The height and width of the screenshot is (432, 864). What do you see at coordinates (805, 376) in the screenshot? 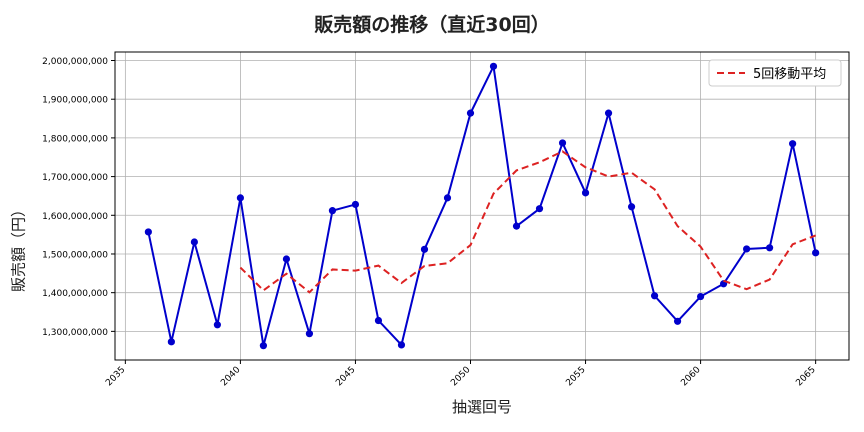
I see `x-tick-label: 2065` at bounding box center [805, 376].